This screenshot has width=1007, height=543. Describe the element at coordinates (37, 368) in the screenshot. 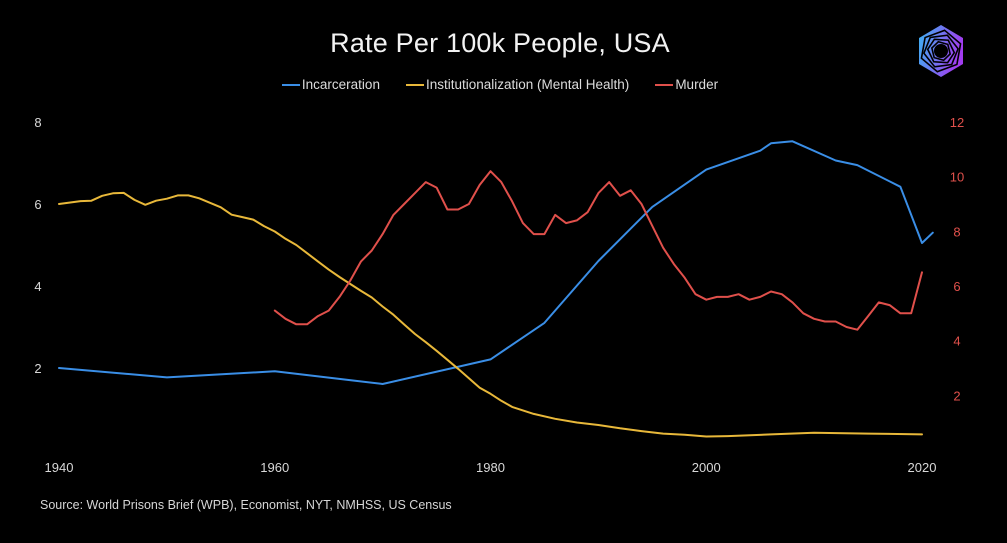

I see `y-tick-label-left: 2` at that location.